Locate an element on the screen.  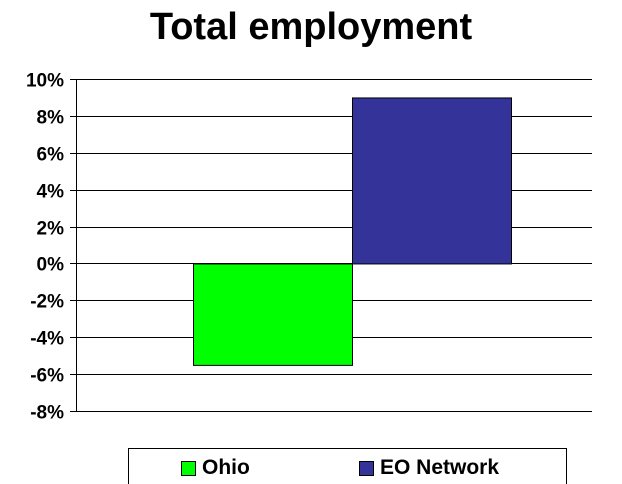
y-tick-label: -6% is located at coordinates (47, 376).